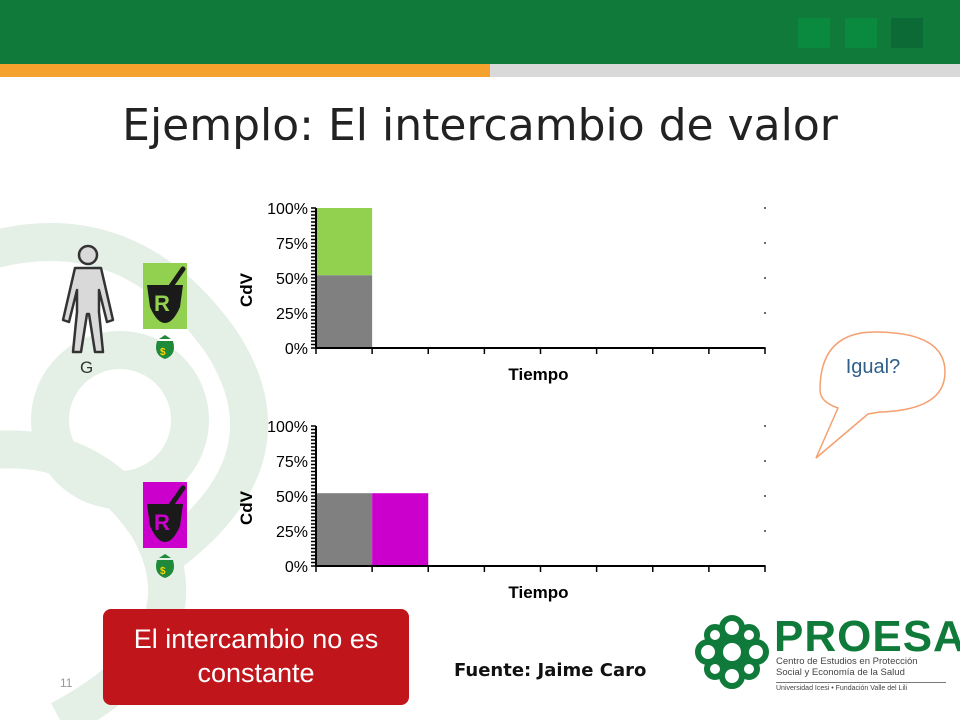 This screenshot has width=960, height=720. What do you see at coordinates (725, 70) in the screenshot?
I see `accent-strip-gray` at bounding box center [725, 70].